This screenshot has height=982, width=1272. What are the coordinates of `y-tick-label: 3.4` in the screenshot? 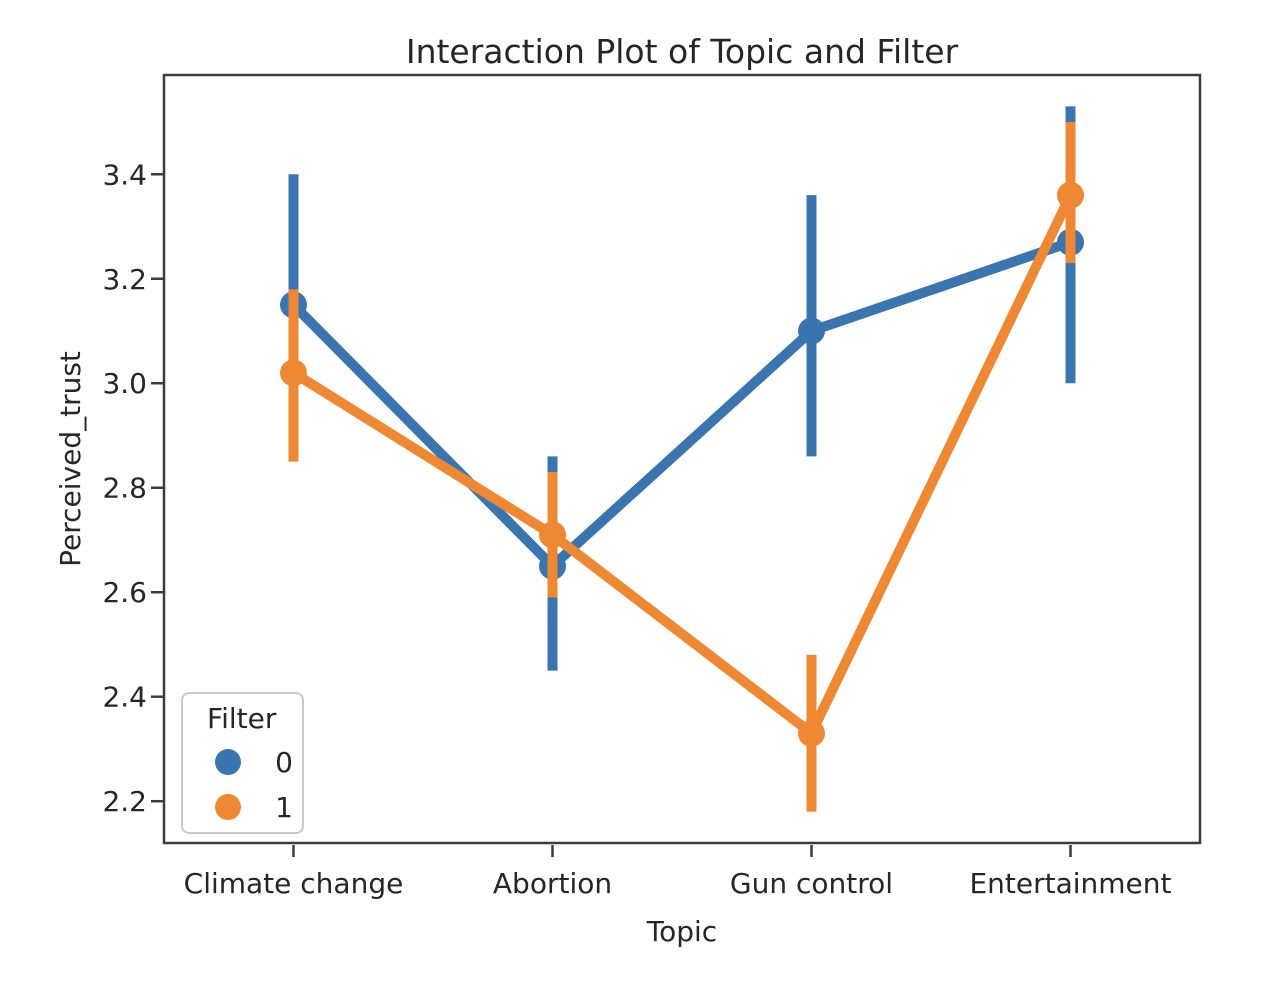 It's located at (124, 174).